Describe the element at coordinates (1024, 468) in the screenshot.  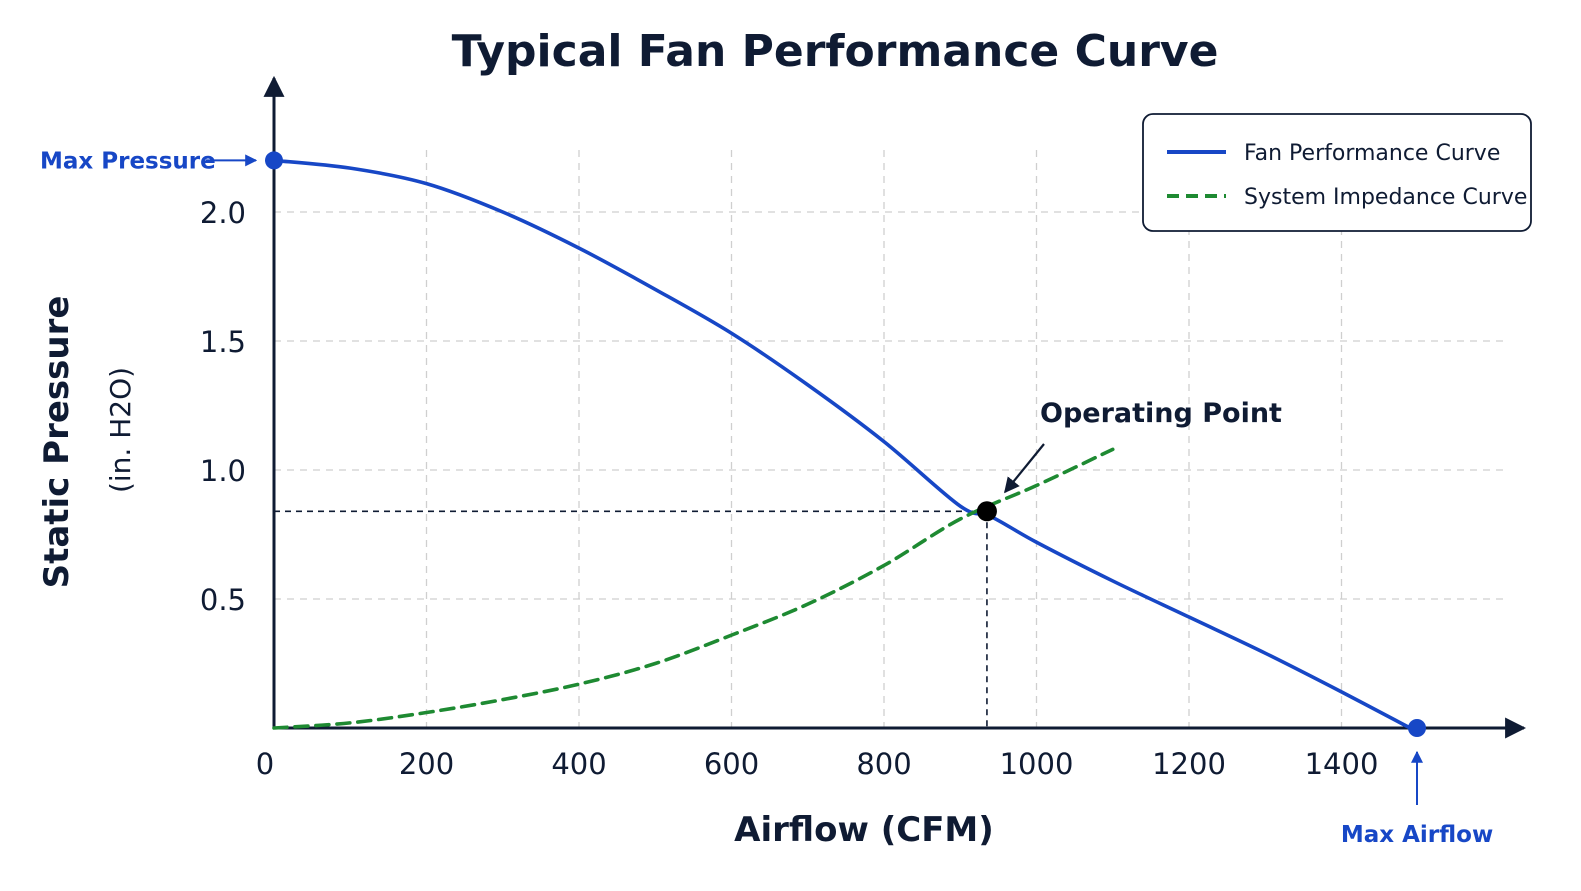
I see `operating-point-arrow` at that location.